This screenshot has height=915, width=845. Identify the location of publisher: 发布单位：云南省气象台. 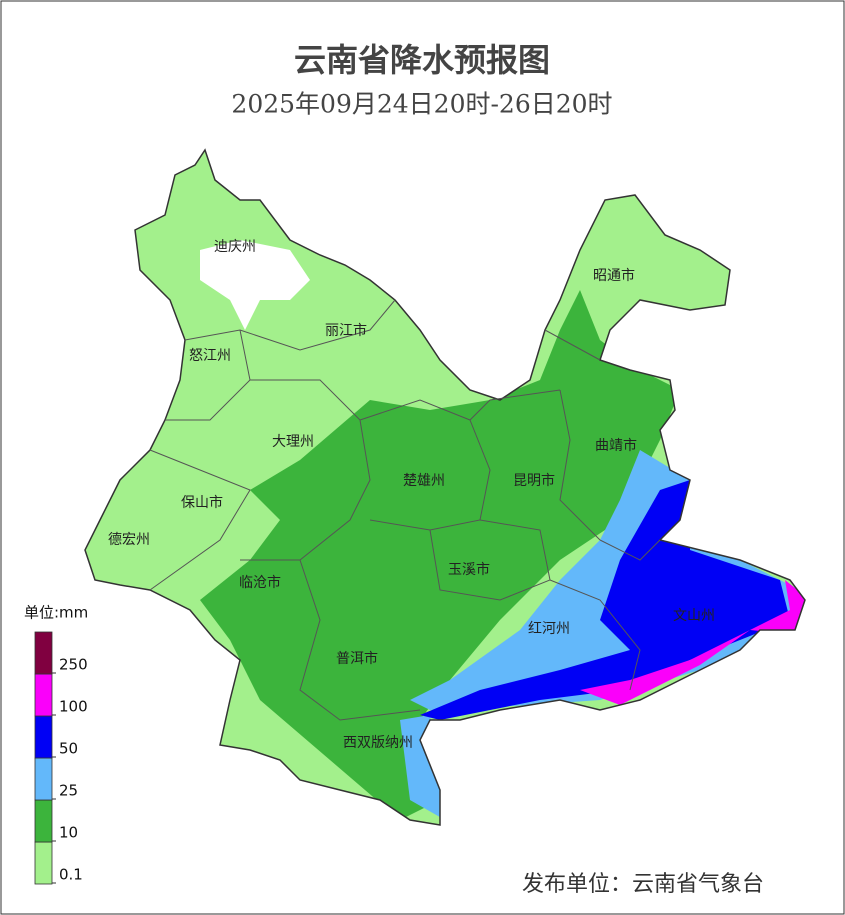
(643, 884).